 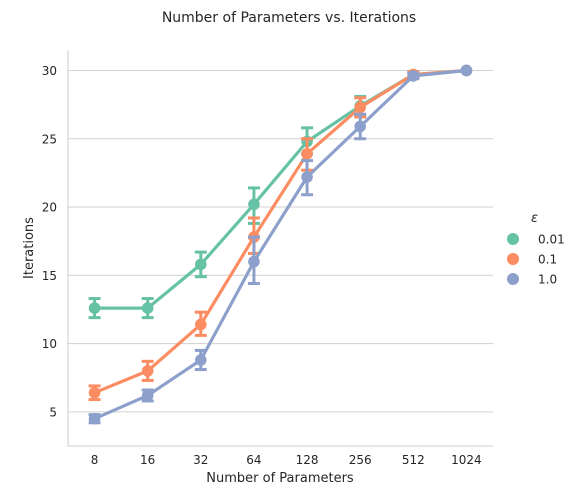 What do you see at coordinates (547, 280) in the screenshot?
I see `legend-label-1.0: 1.0` at bounding box center [547, 280].